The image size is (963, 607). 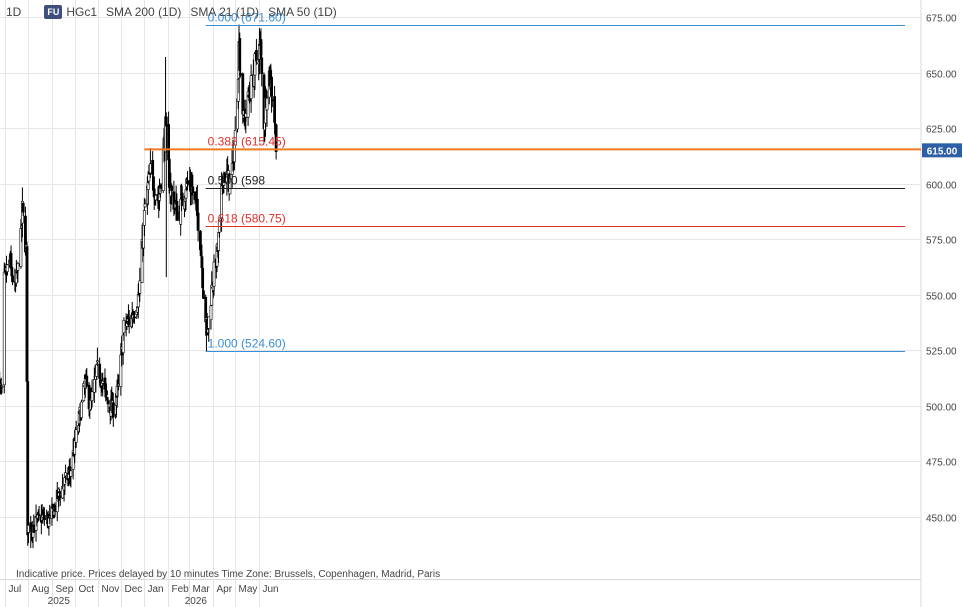 What do you see at coordinates (181, 589) in the screenshot?
I see `x-tick-label: Feb` at bounding box center [181, 589].